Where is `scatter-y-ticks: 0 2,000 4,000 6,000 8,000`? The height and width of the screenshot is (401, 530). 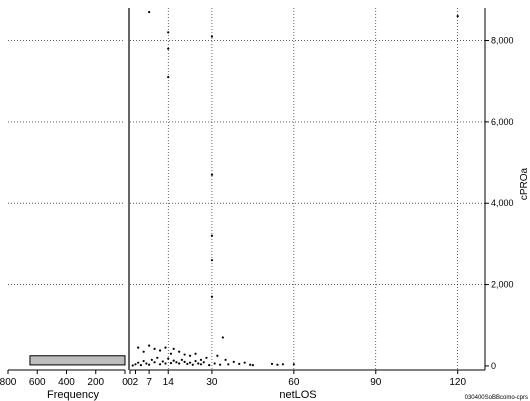
scatter-y-ticks: 0 2,000 4,000 6,000 8,000 is located at coordinates (499, 203).